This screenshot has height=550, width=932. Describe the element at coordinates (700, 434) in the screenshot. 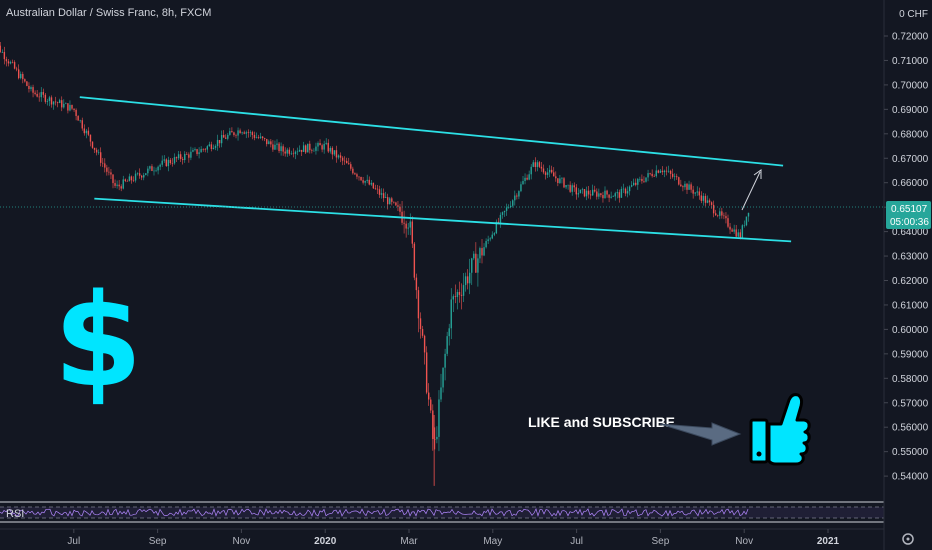

I see `pointer-arrow` at that location.